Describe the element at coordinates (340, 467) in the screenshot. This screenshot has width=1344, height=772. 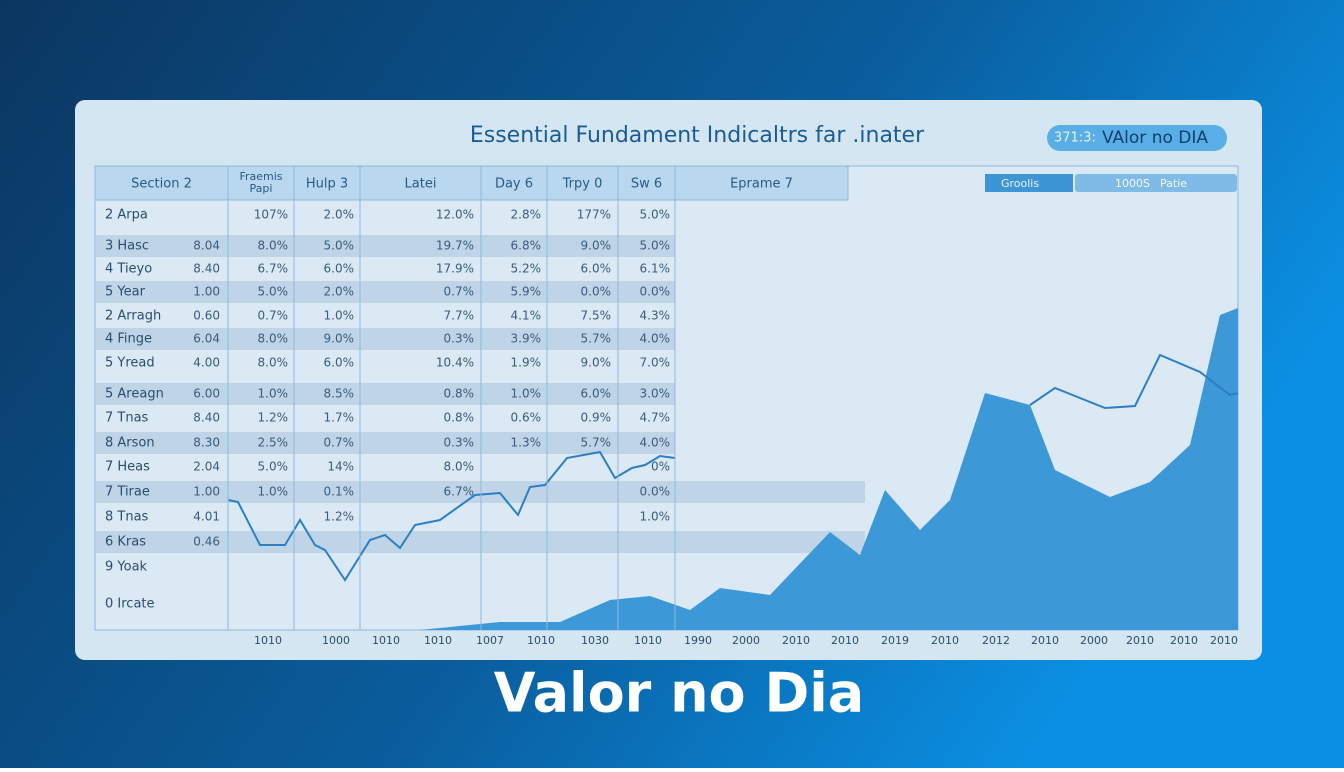
I see `cell-value: 14%` at that location.